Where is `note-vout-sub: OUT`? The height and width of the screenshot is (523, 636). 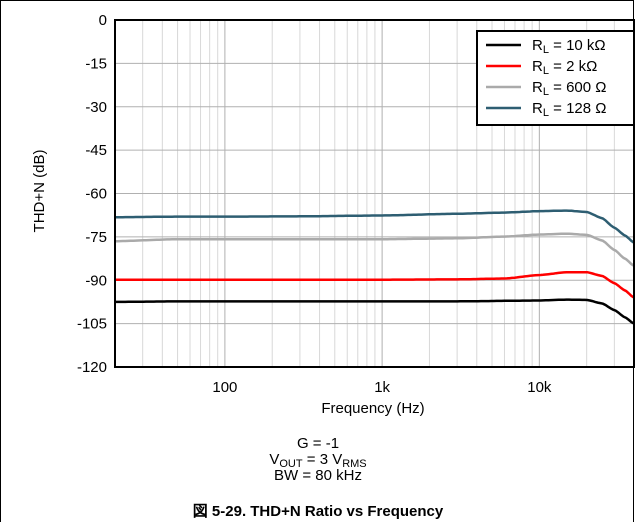 note-vout-sub: OUT is located at coordinates (291, 464).